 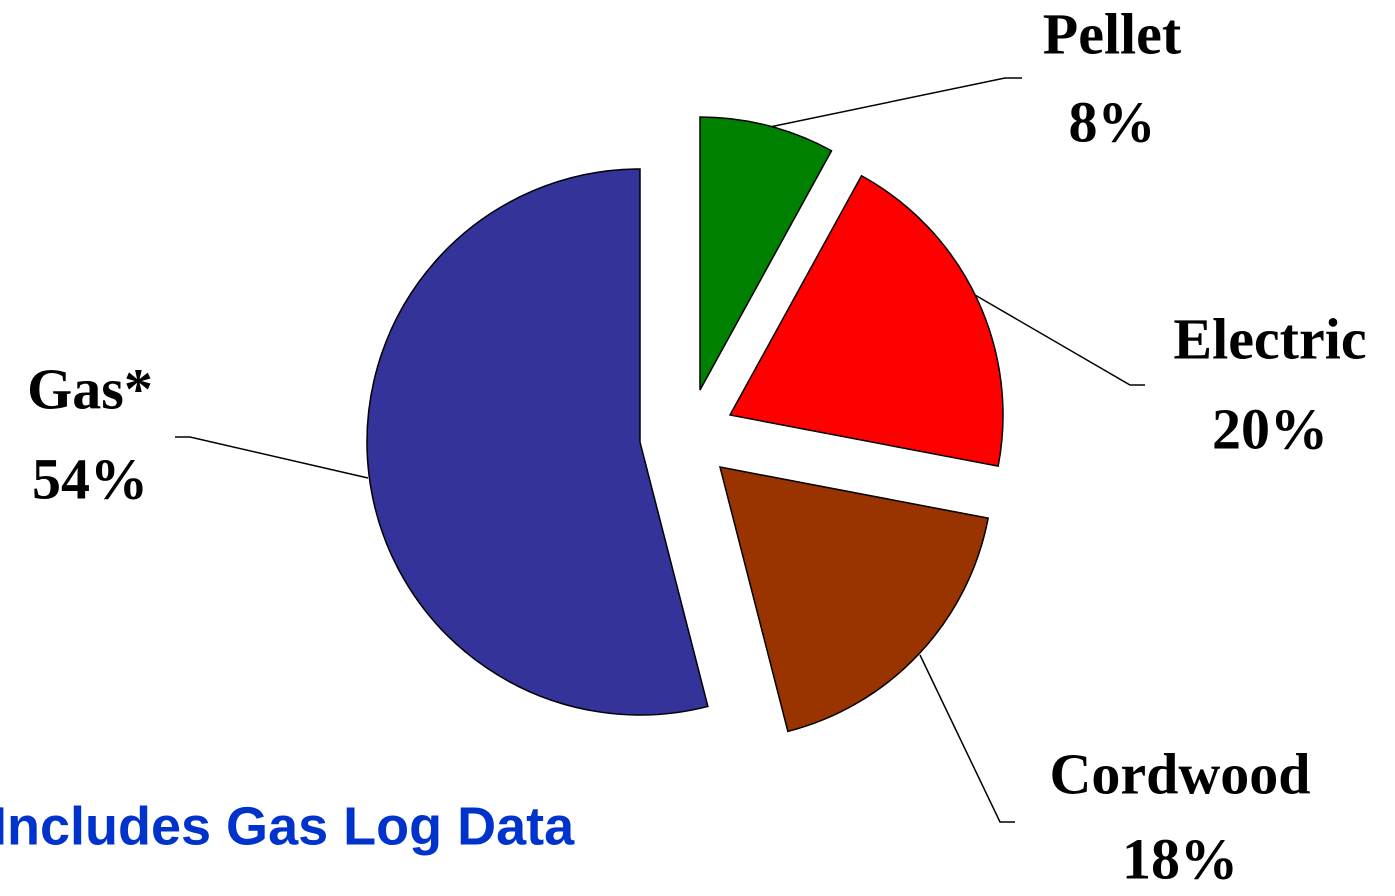 I want to click on slice-label: Electric, so click(x=1269, y=338).